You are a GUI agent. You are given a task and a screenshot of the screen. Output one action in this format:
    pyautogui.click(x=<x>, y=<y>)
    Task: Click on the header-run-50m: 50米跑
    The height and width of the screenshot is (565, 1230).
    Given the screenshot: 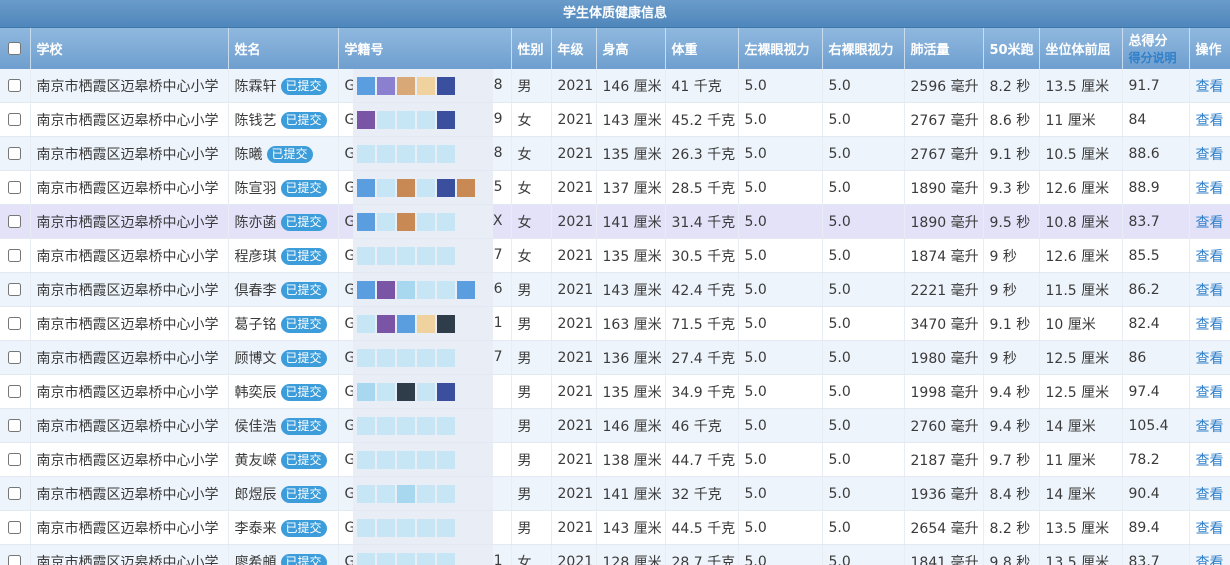 What is the action you would take?
    pyautogui.click(x=1011, y=48)
    